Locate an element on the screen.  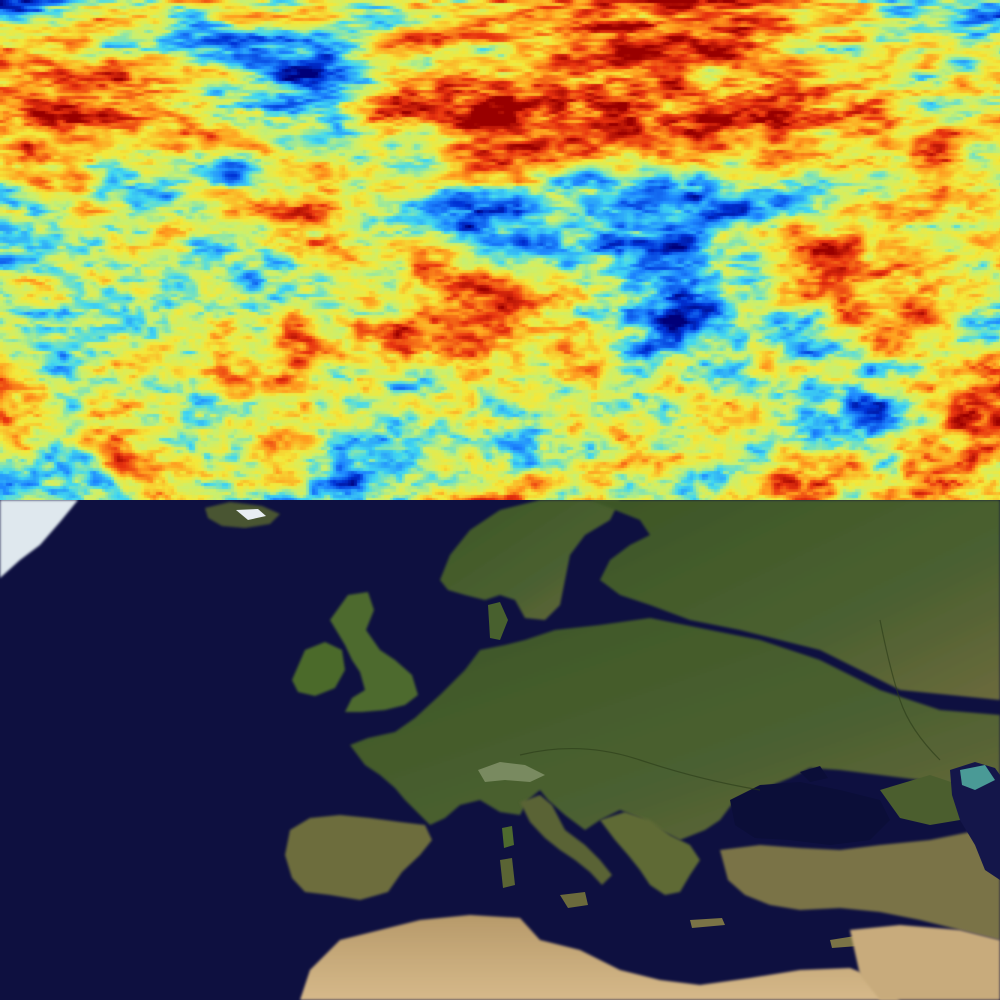
middle-east-land is located at coordinates (925, 962).